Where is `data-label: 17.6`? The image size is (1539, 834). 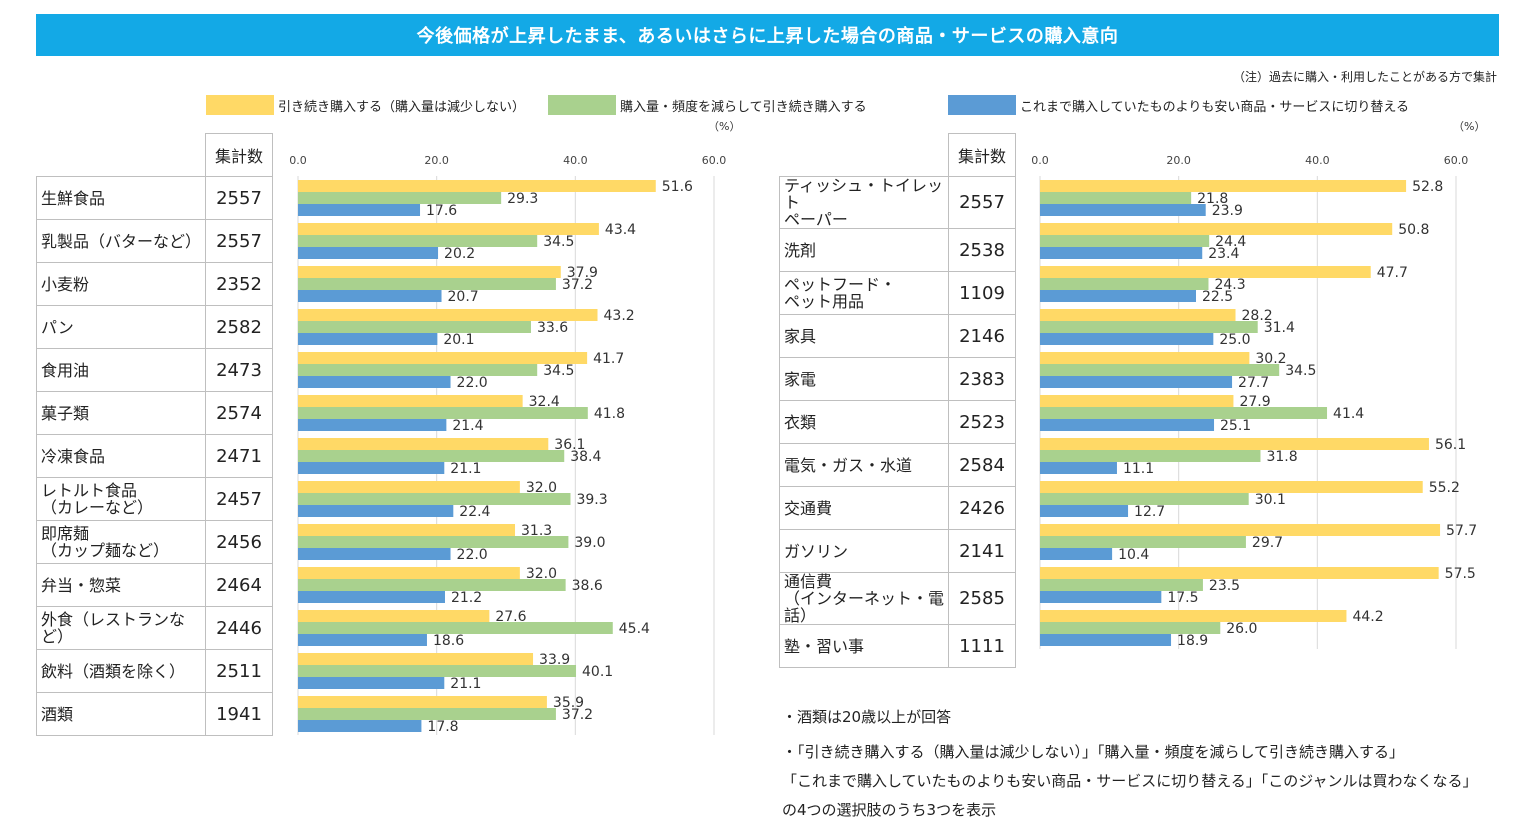 data-label: 17.6 is located at coordinates (441, 211).